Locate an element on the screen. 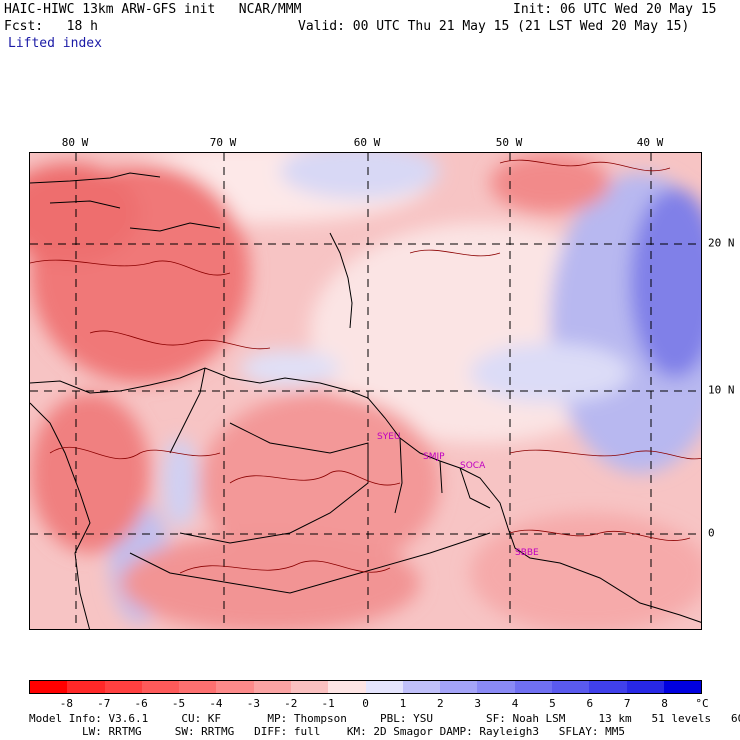  colorbar-tick-label: -2 is located at coordinates (291, 703).